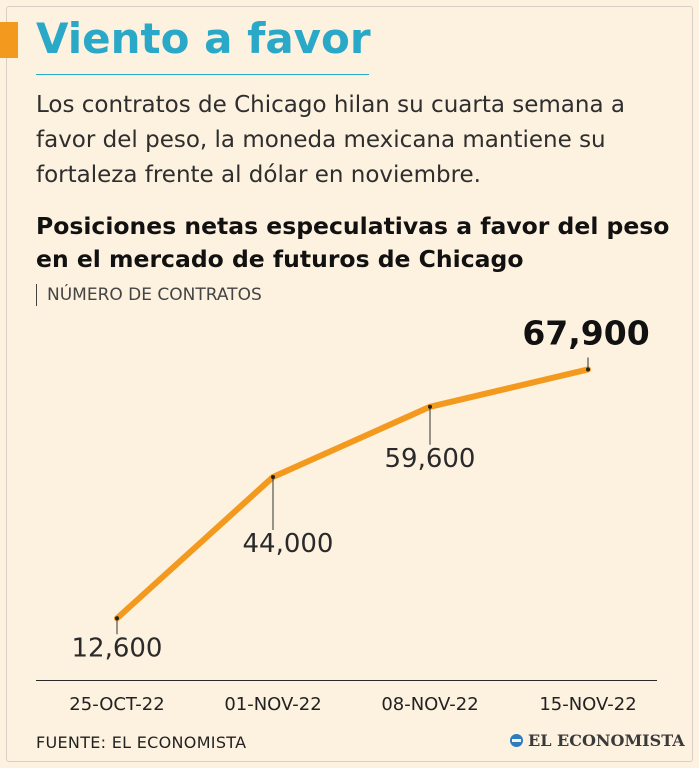  Describe the element at coordinates (516, 740) in the screenshot. I see `logo-icon` at that location.